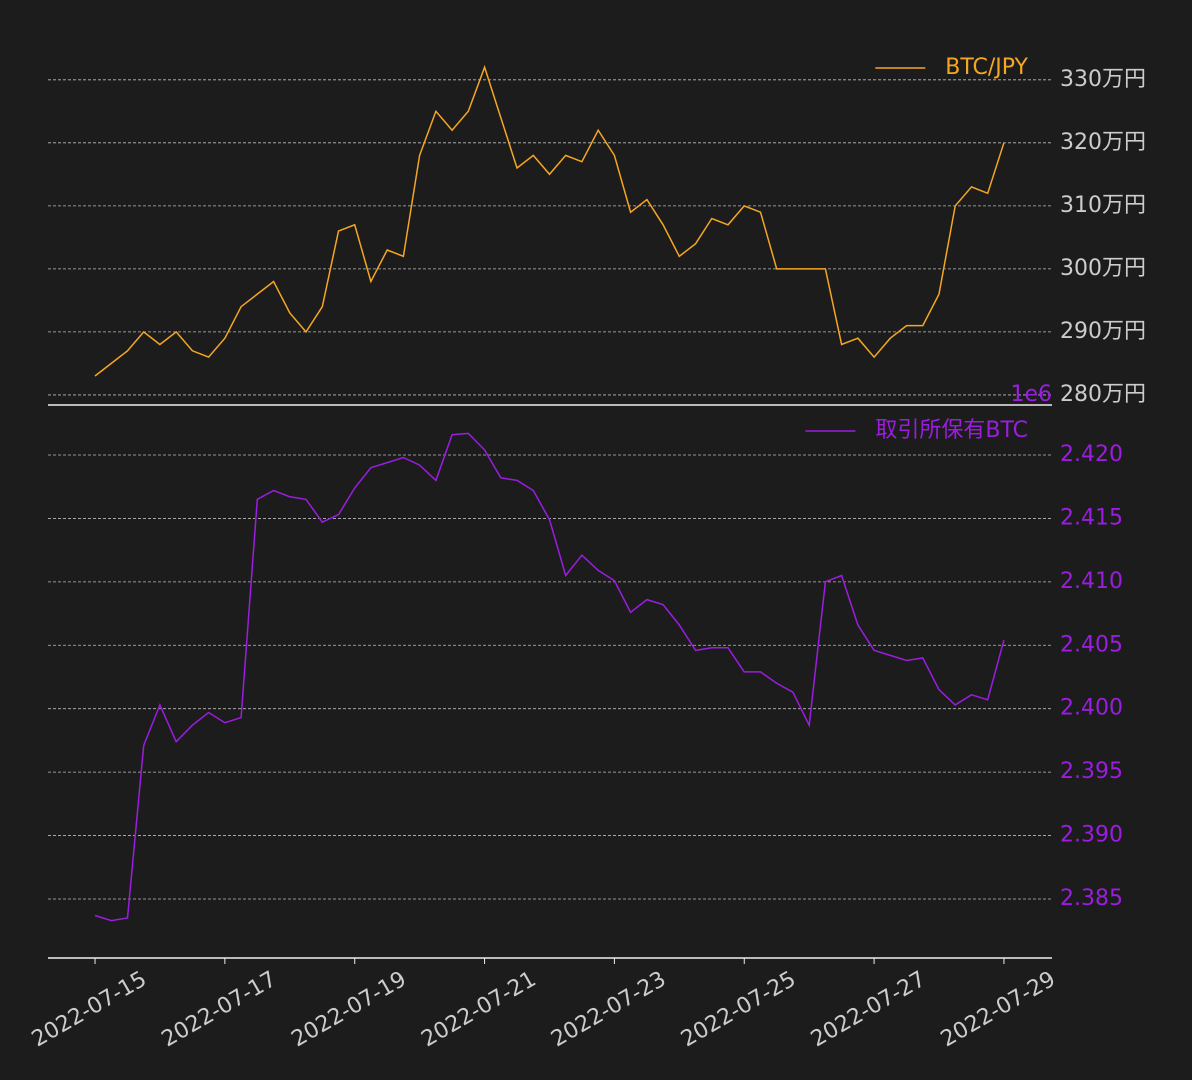 This screenshot has height=1080, width=1192. Describe the element at coordinates (1091, 898) in the screenshot. I see `y-tick-label: 2.385` at that location.